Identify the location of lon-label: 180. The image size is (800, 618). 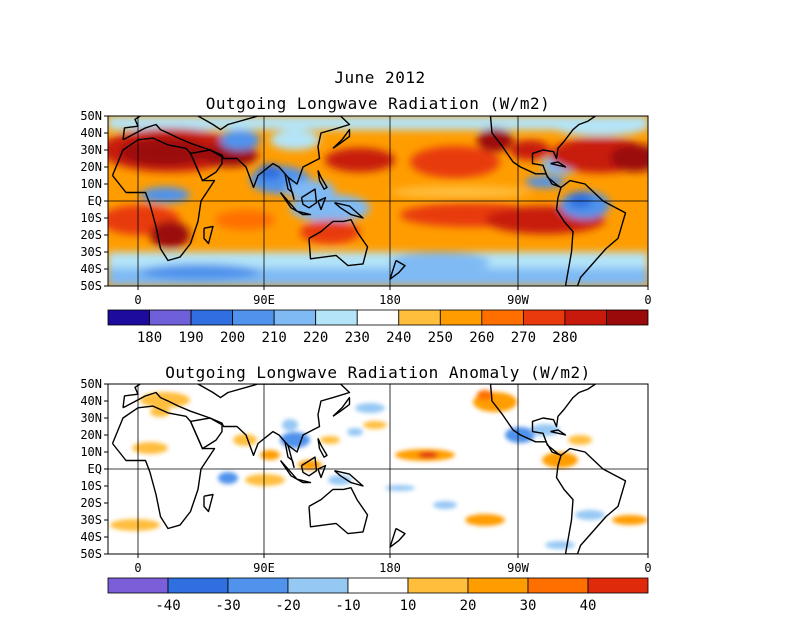
(390, 568).